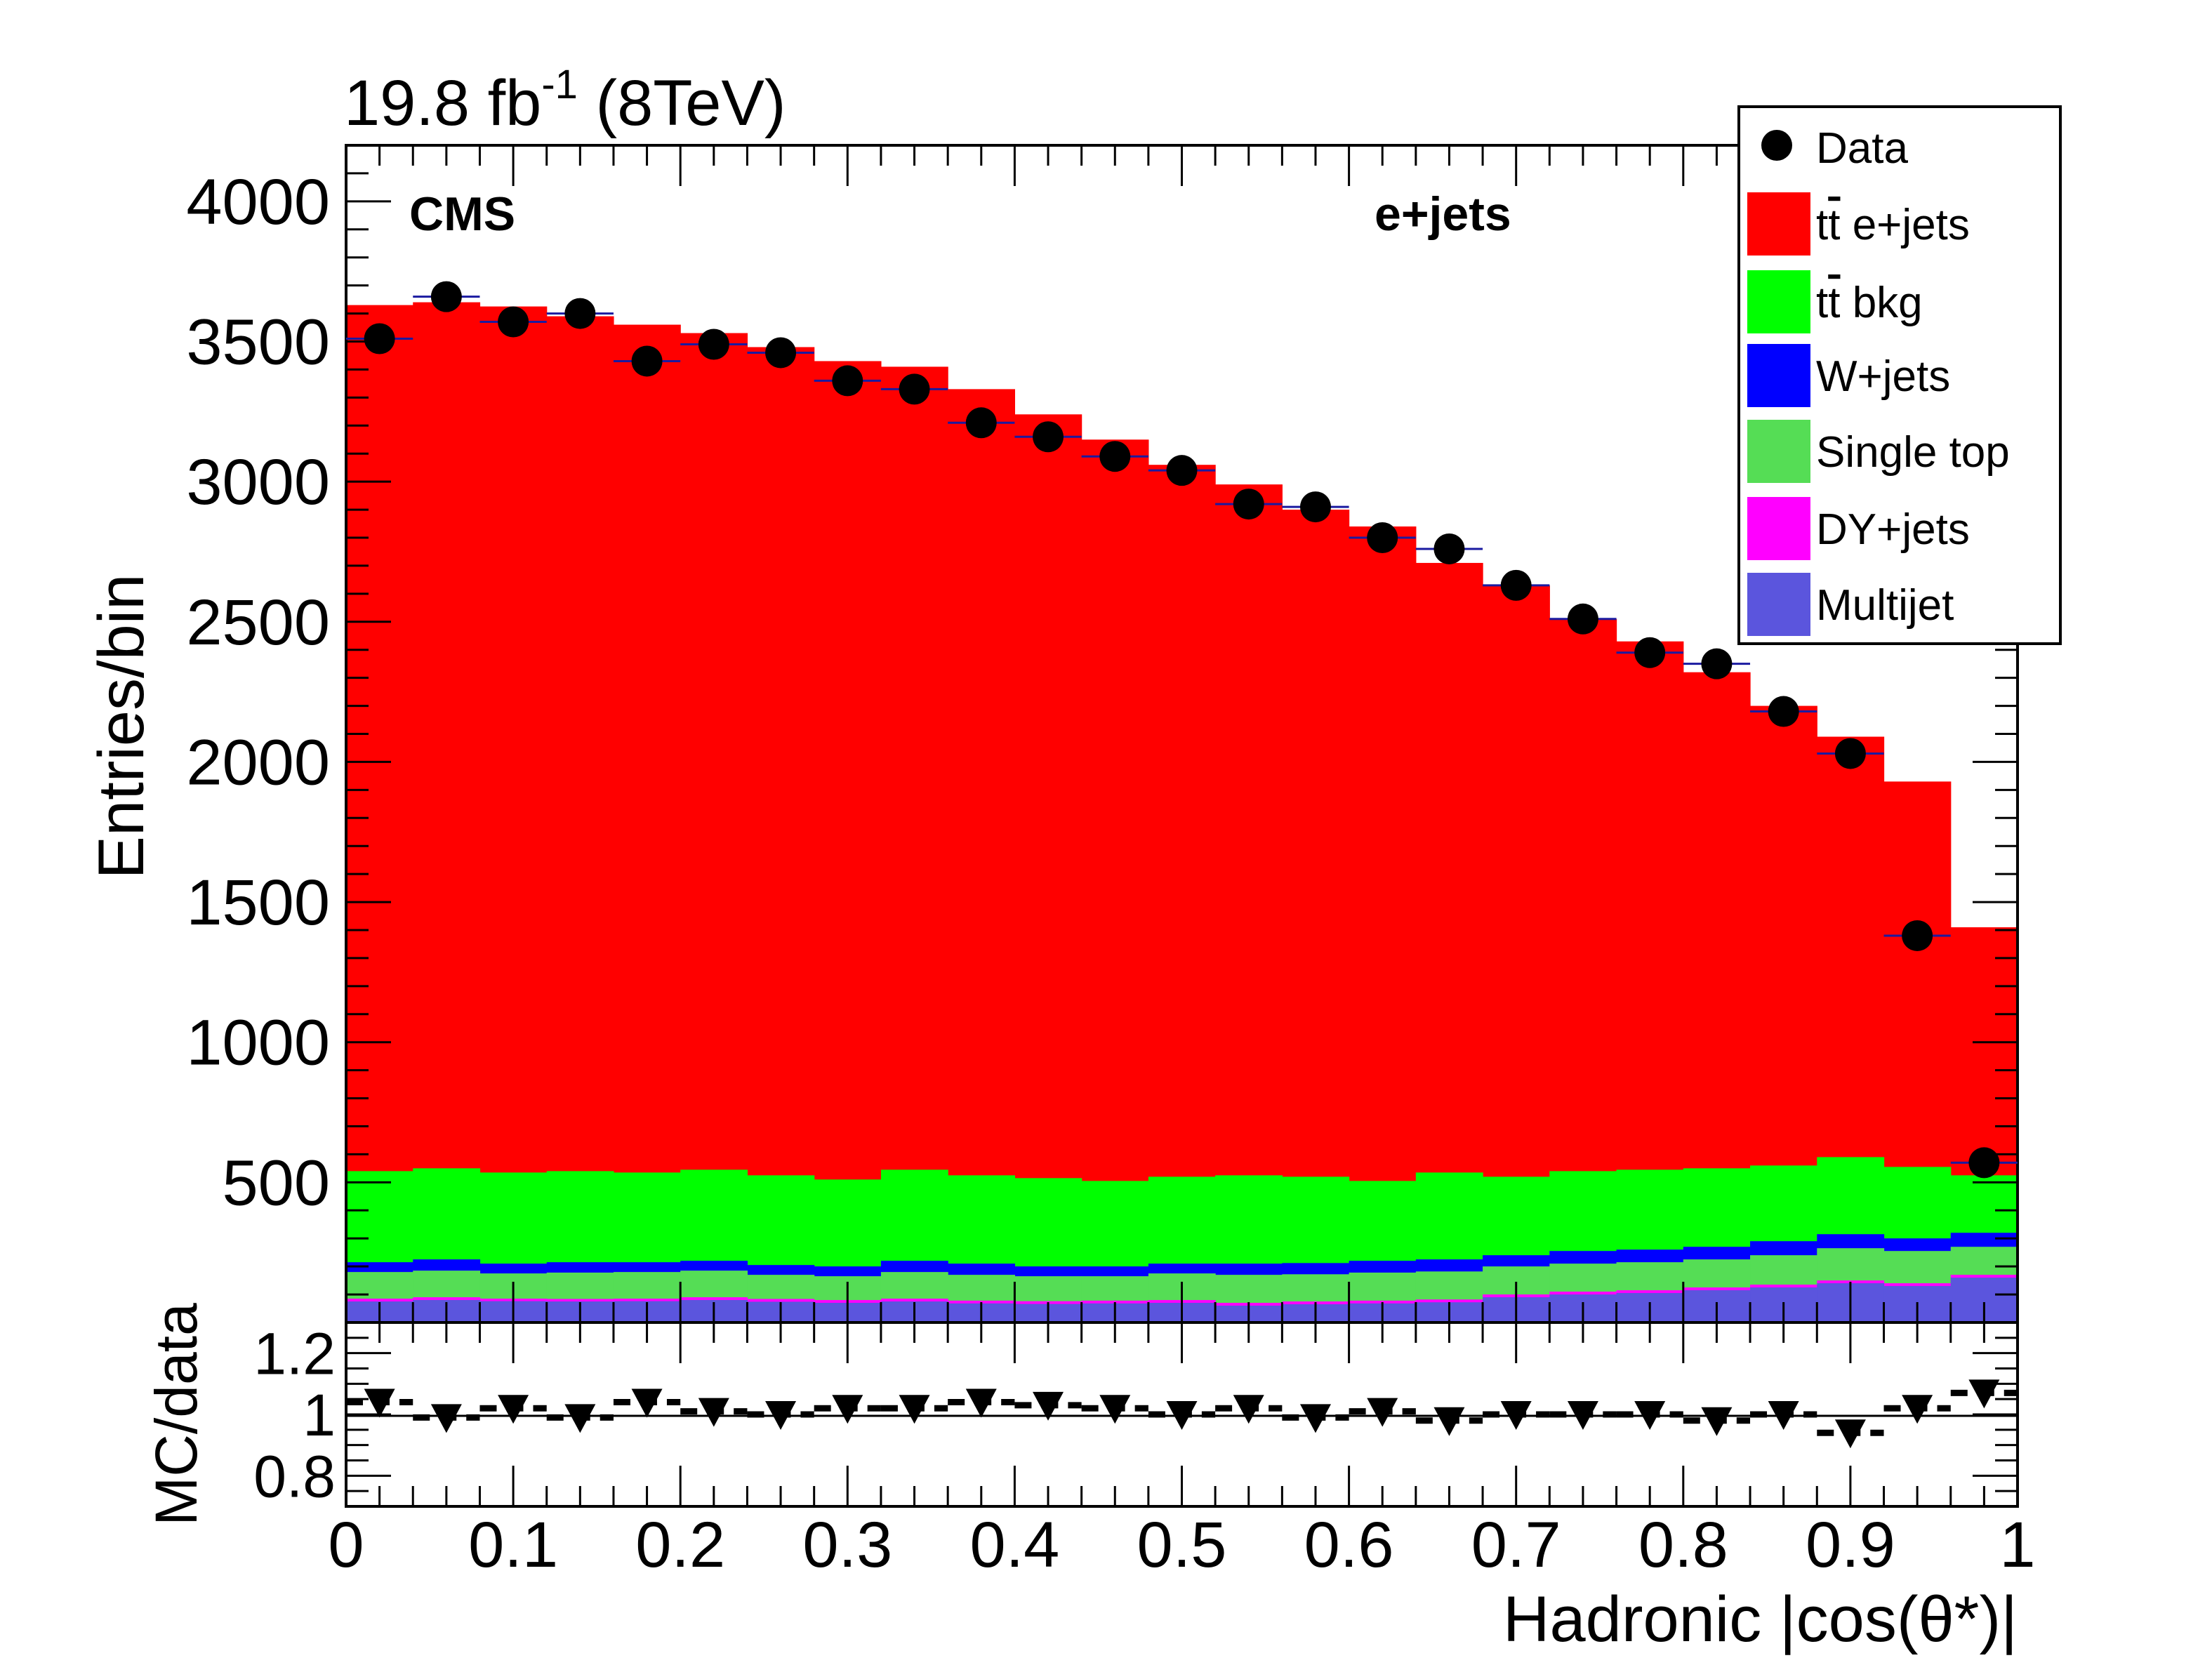 This screenshot has height=1658, width=2212. I want to click on y-tick-label: 3500, so click(258, 342).